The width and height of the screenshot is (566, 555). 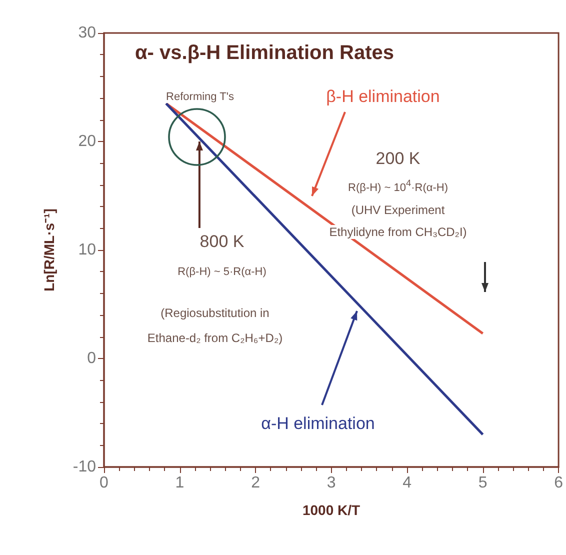 What do you see at coordinates (84, 467) in the screenshot?
I see `y-tick-label: -10` at bounding box center [84, 467].